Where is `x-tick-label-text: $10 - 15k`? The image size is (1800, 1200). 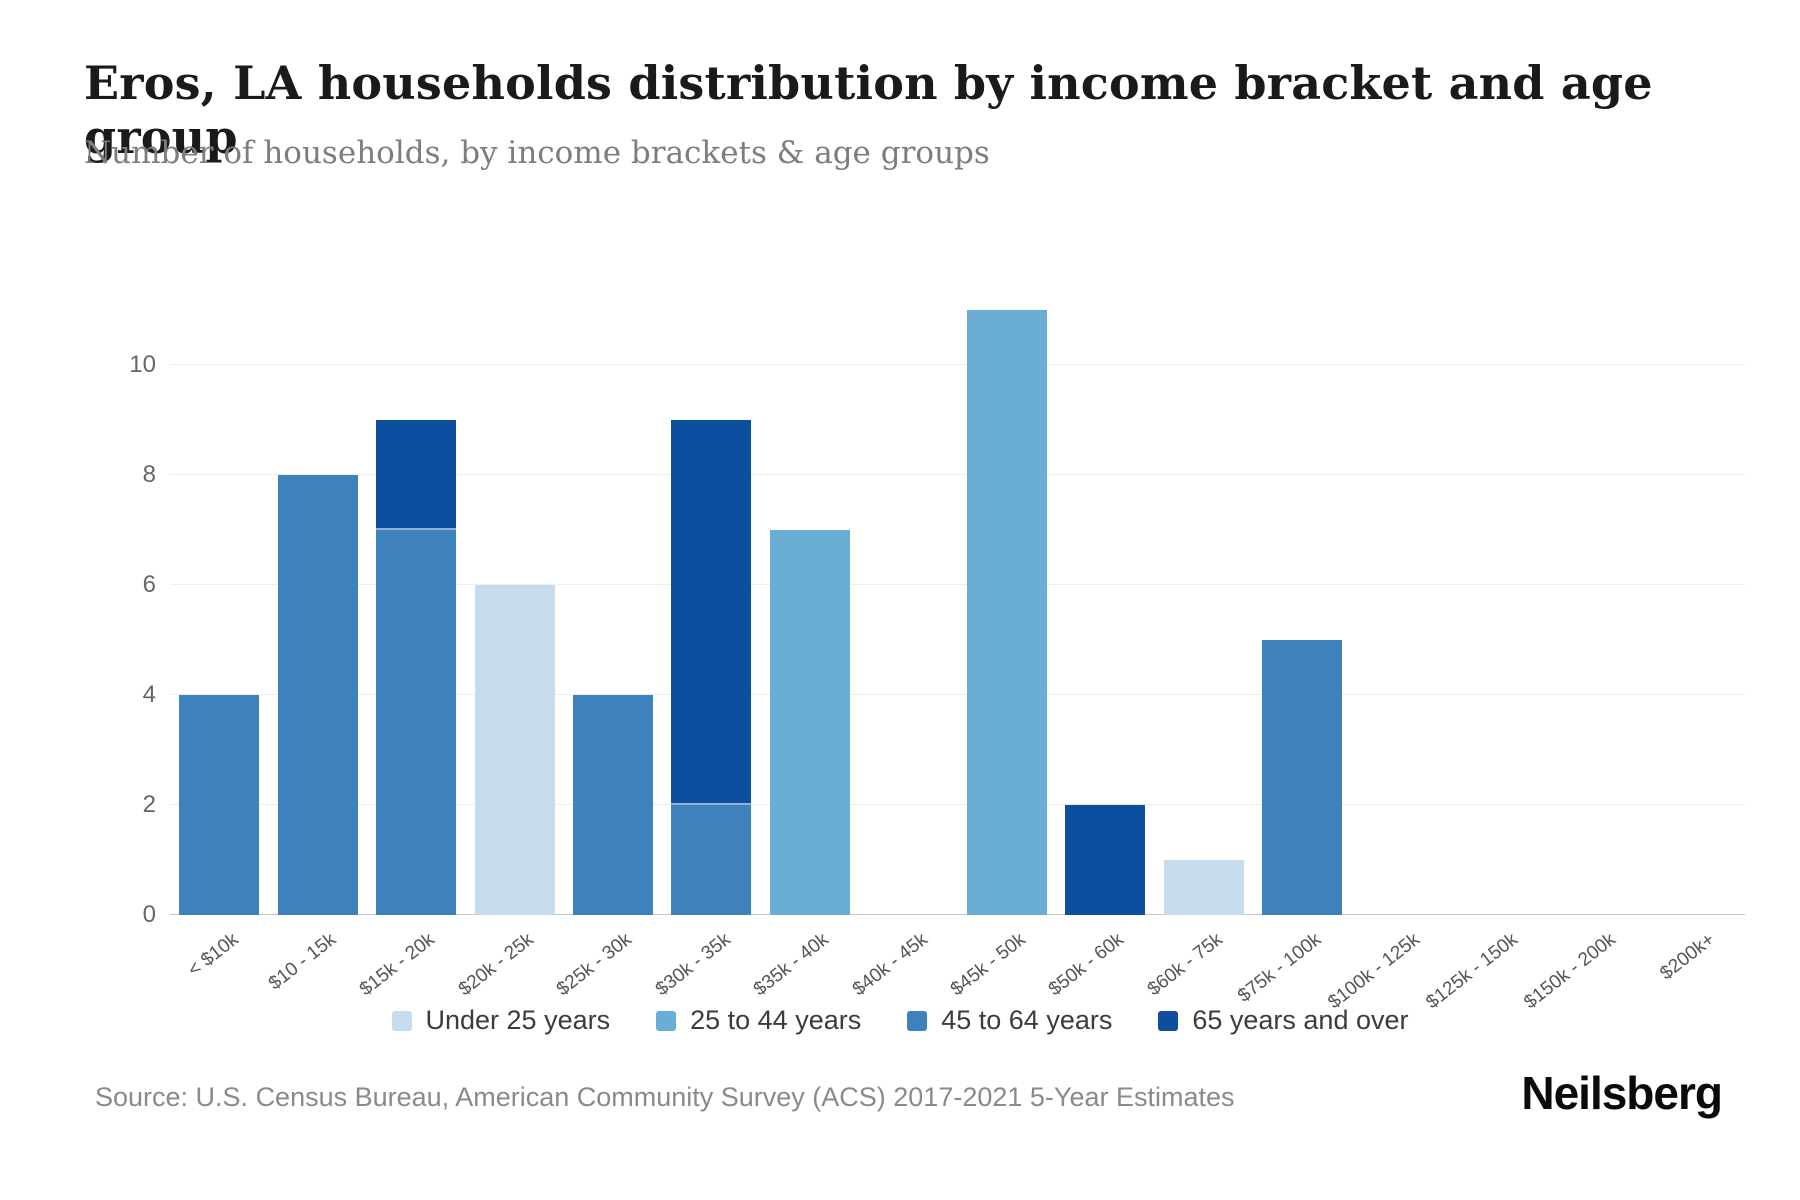 x-tick-label-text: $10 - 15k is located at coordinates (303, 962).